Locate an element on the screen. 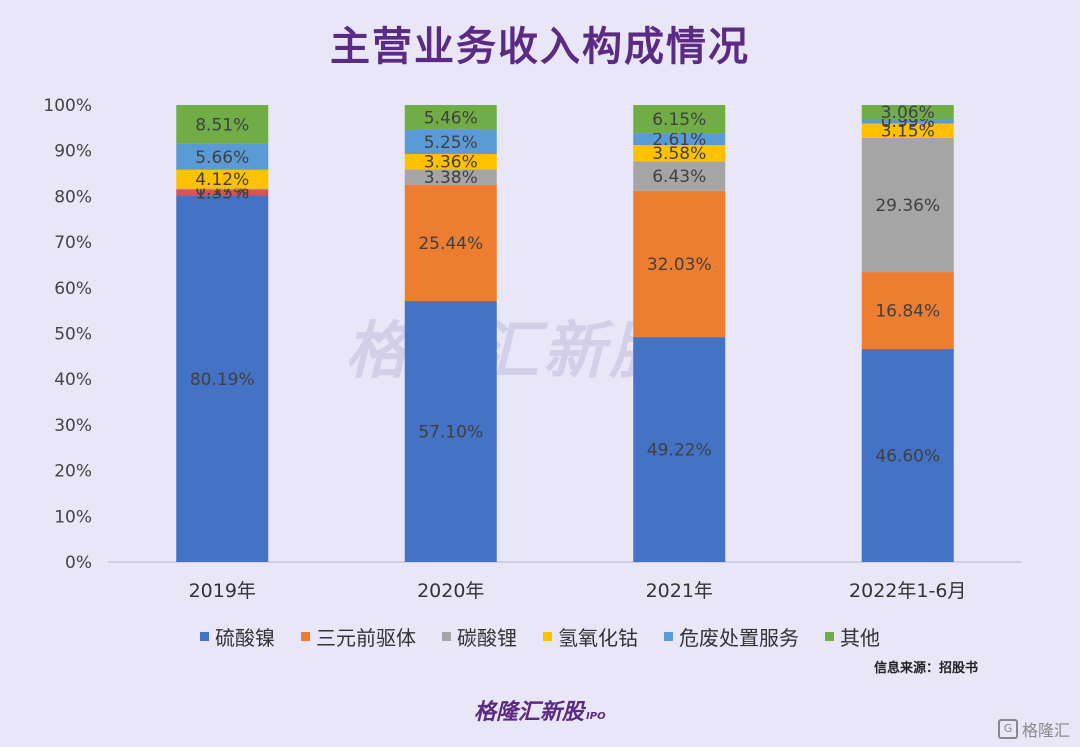 The width and height of the screenshot is (1080, 747). data-label: 4.12% is located at coordinates (222, 180).